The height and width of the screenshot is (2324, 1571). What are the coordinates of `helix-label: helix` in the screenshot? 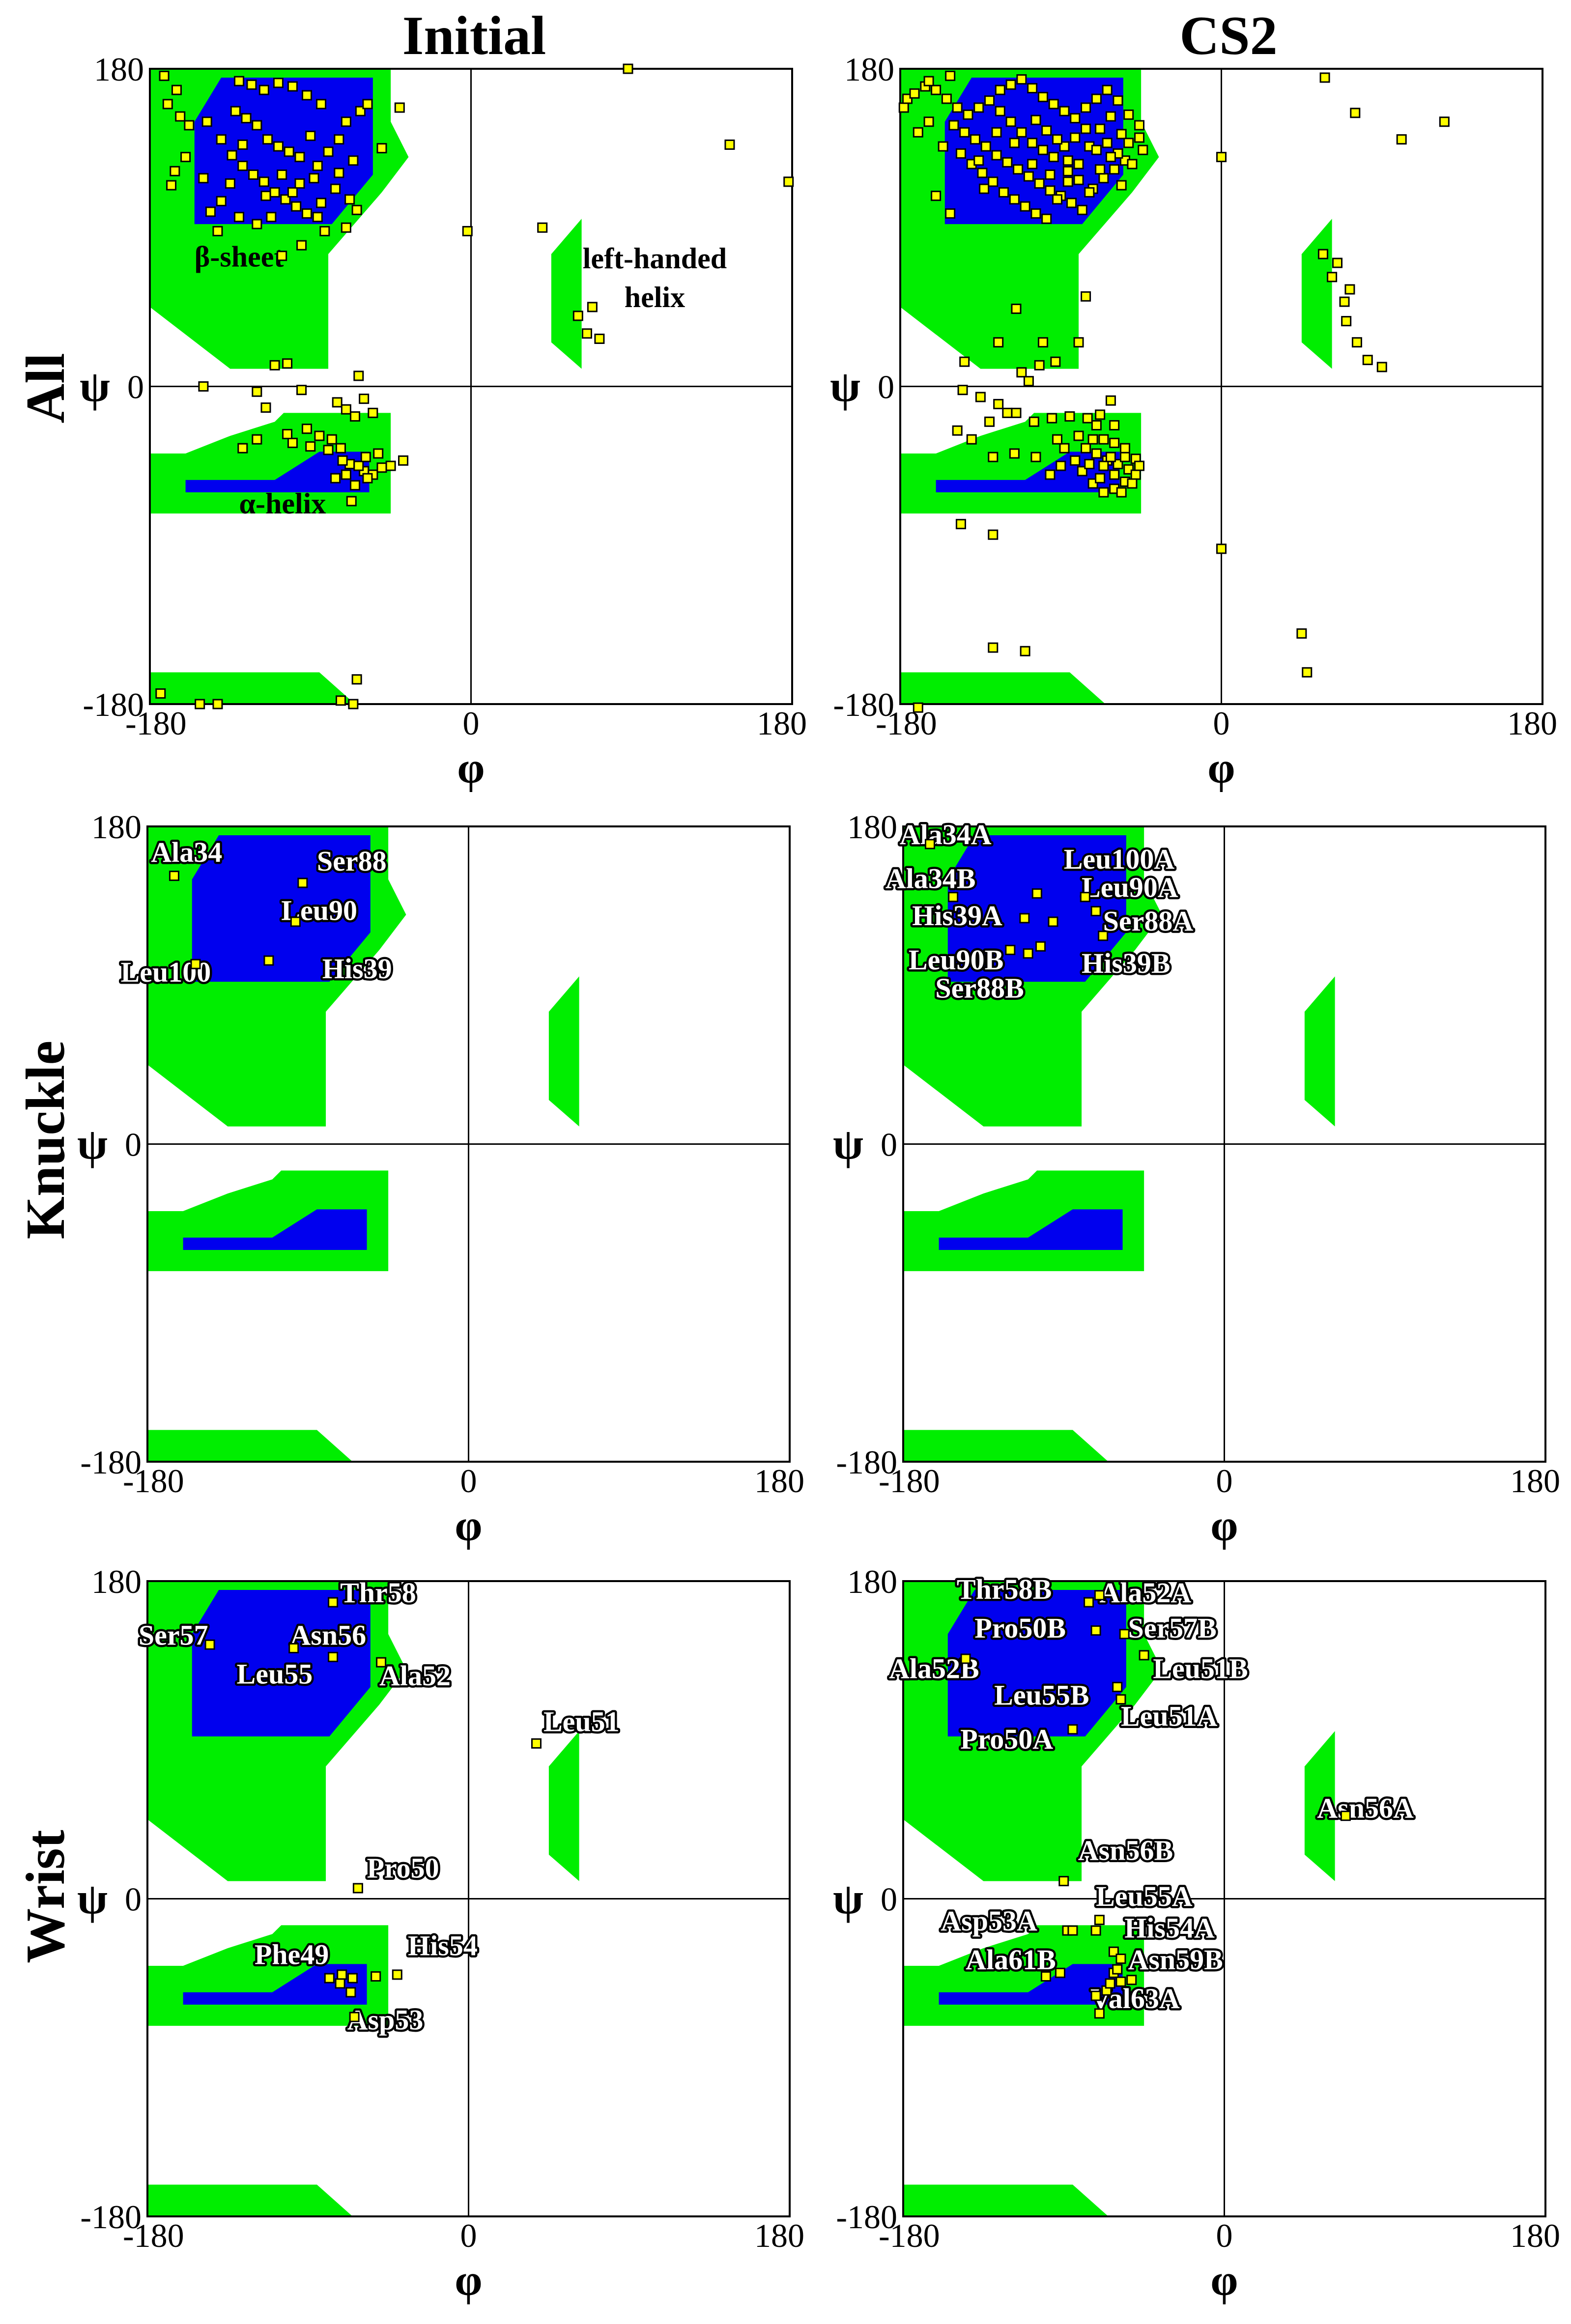 It's located at (655, 297).